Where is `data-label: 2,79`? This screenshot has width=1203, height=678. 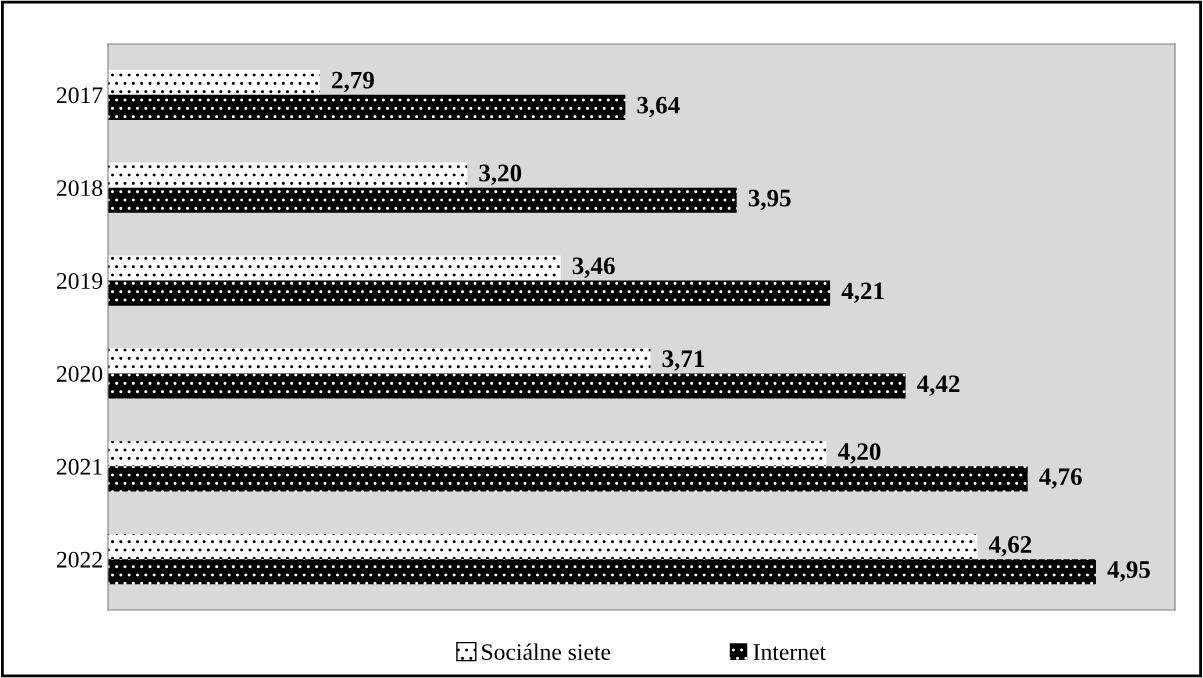
data-label: 2,79 is located at coordinates (353, 82).